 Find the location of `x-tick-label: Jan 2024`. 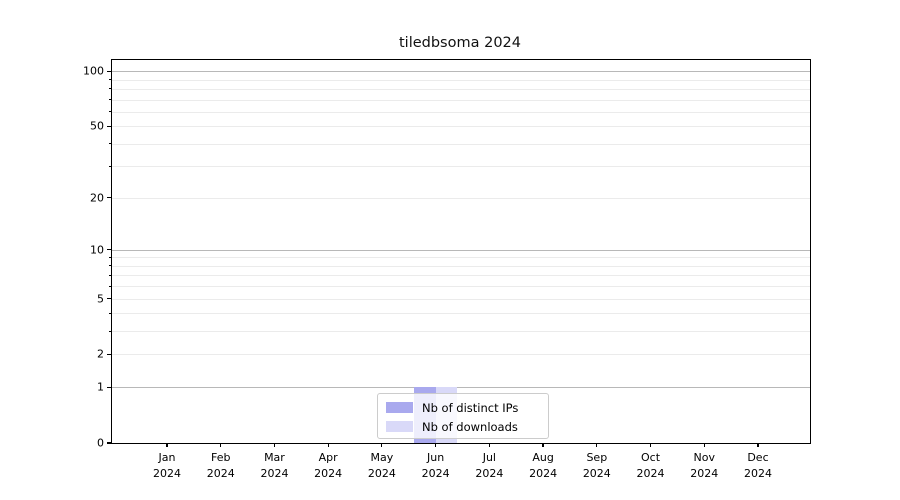

x-tick-label: Jan 2024 is located at coordinates (167, 465).